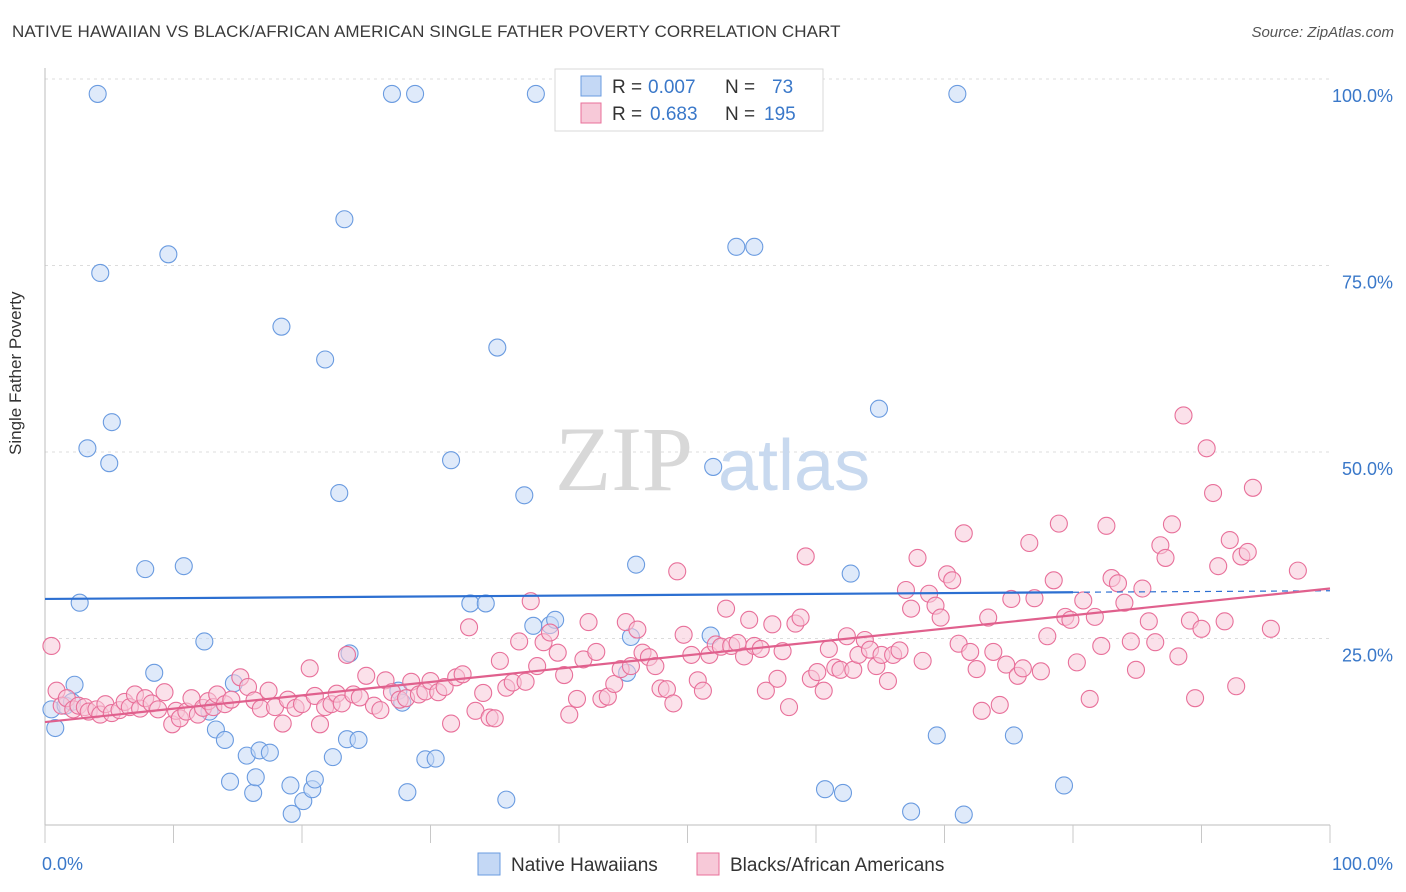 Image resolution: width=1406 pixels, height=892 pixels. I want to click on trend-lines, so click(687, 655).